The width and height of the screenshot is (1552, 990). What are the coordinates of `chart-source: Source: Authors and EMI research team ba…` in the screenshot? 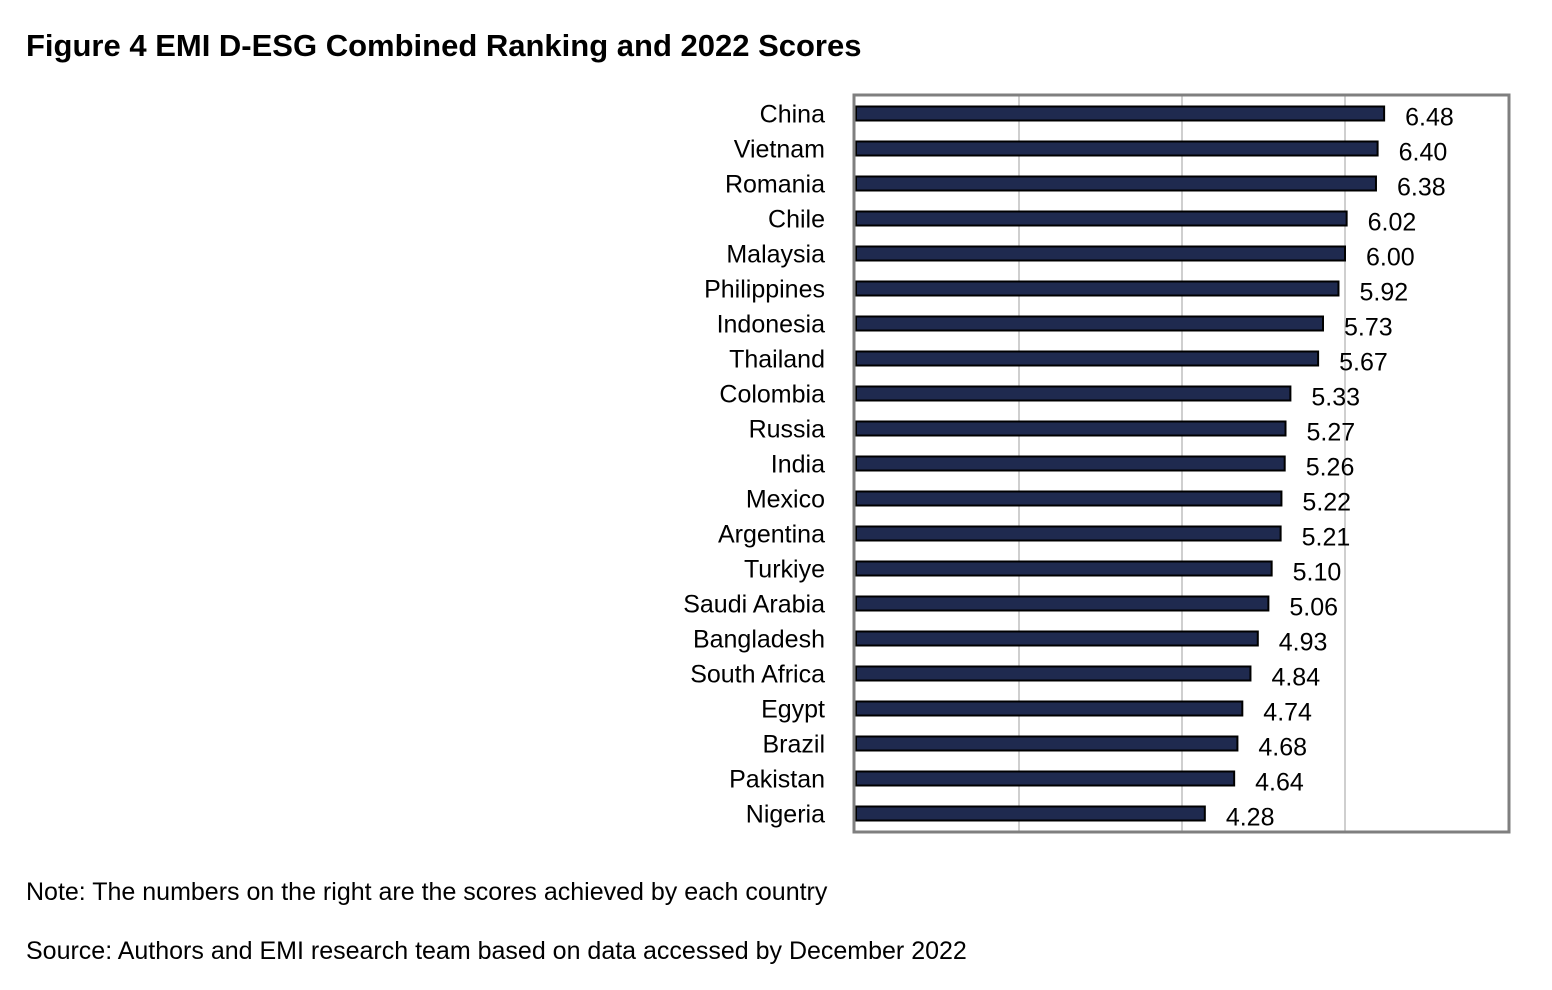 It's located at (496, 951).